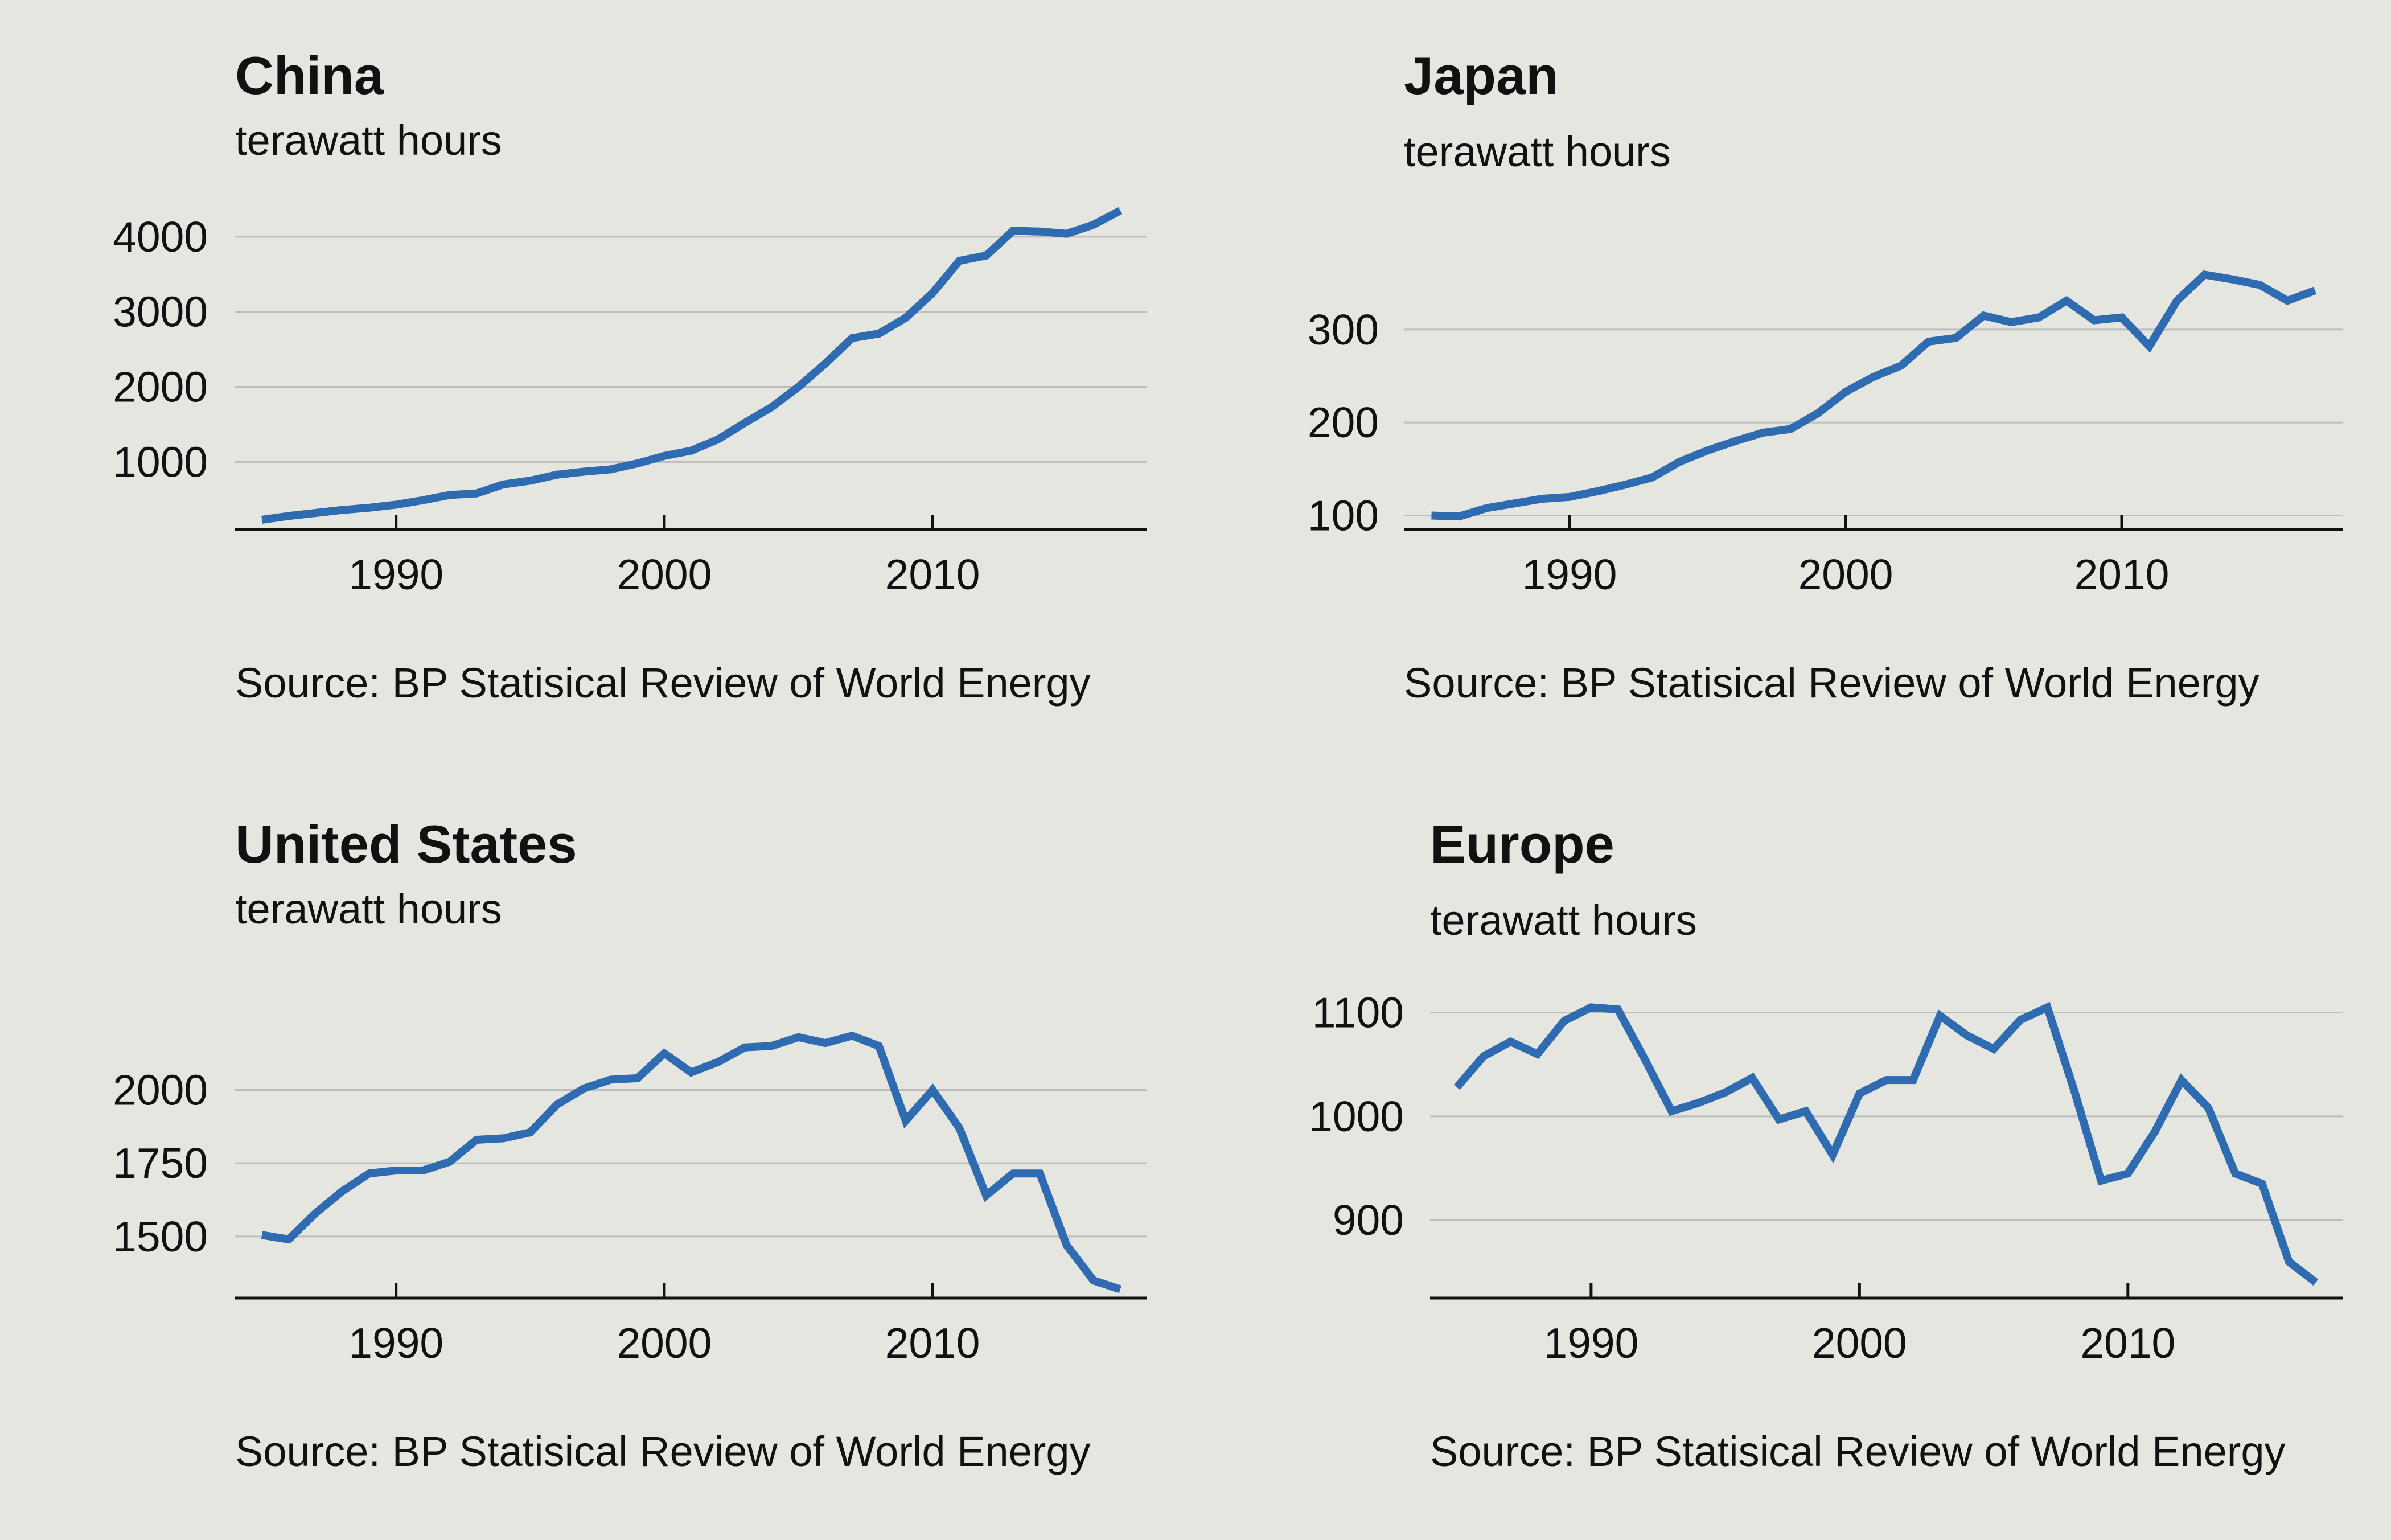  I want to click on chart-title: United States, so click(406, 844).